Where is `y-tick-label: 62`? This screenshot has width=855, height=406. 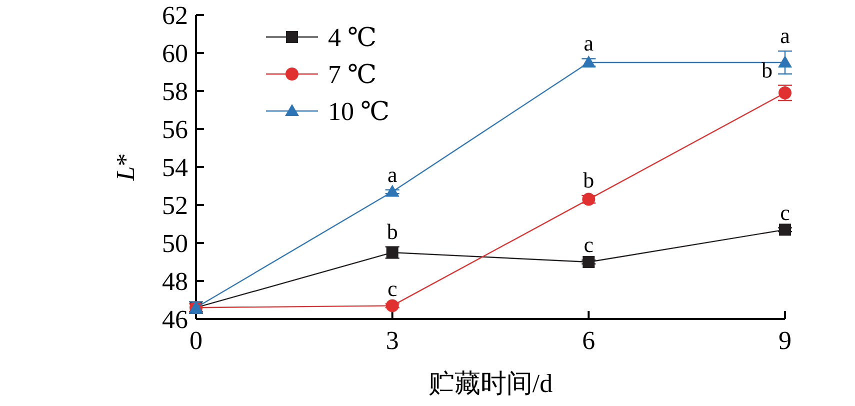 y-tick-label: 62 is located at coordinates (175, 15).